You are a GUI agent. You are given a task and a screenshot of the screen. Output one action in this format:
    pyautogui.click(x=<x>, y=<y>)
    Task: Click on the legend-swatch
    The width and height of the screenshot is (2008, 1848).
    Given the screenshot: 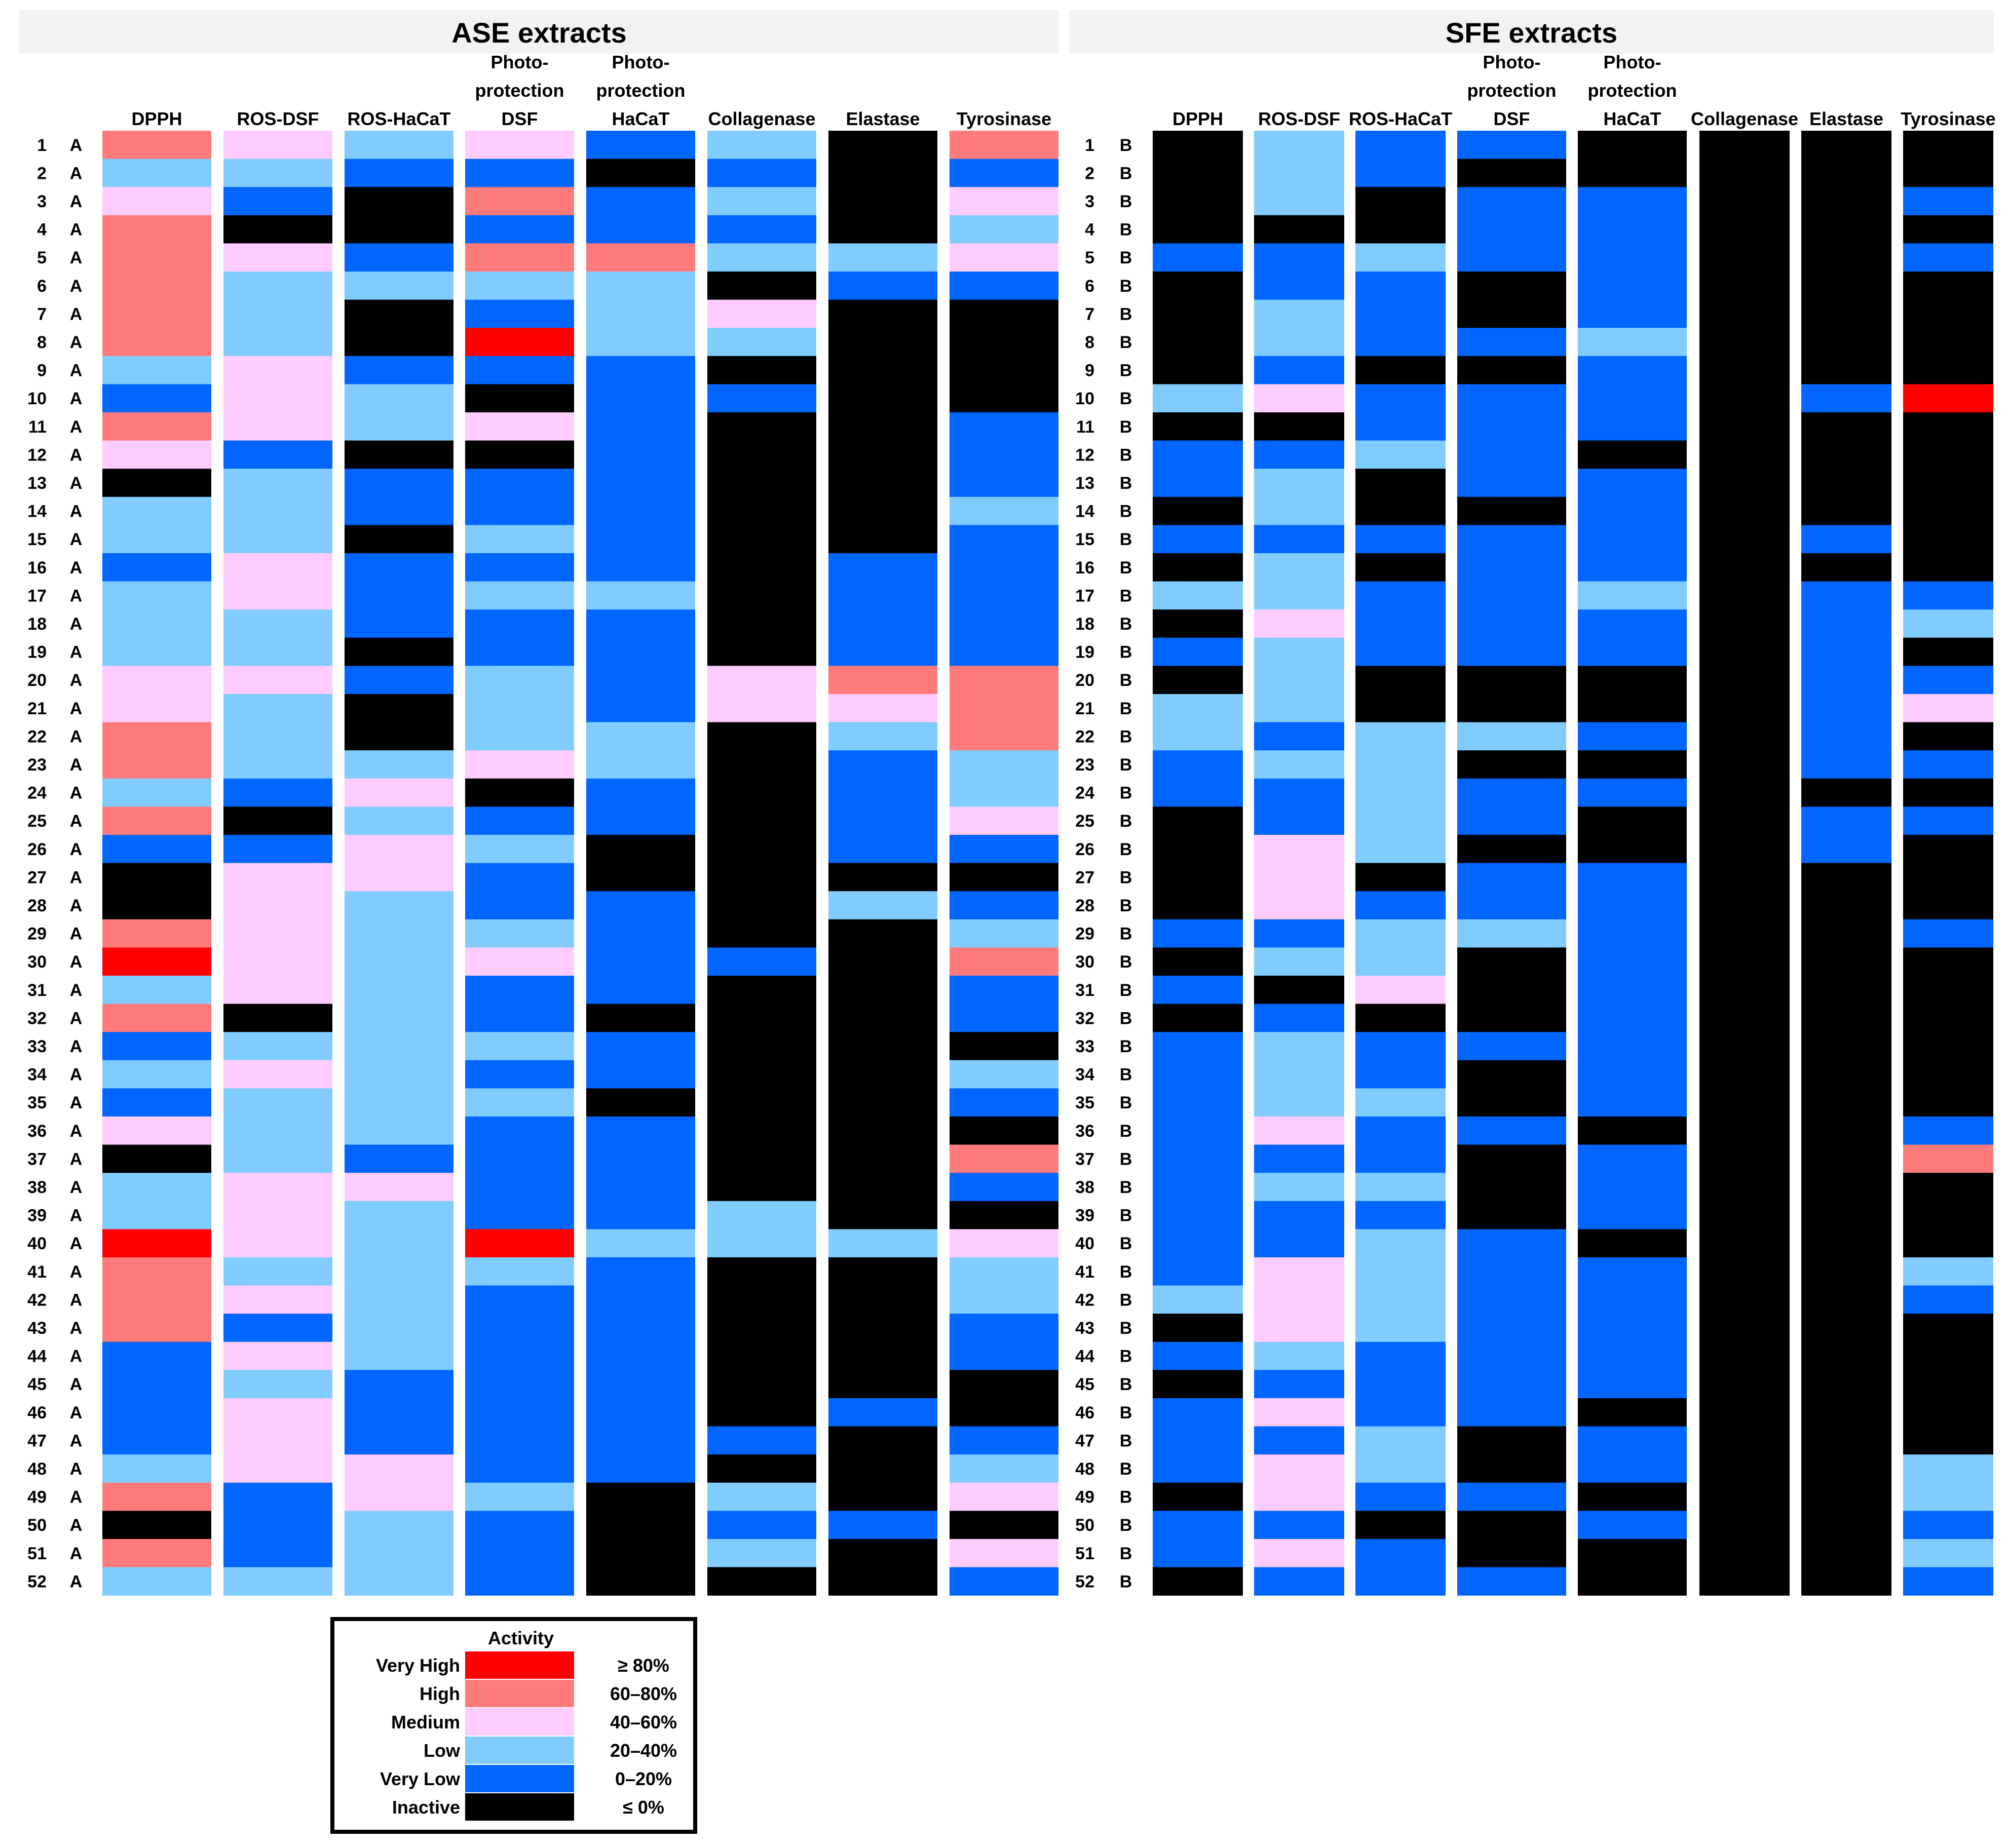 What is the action you would take?
    pyautogui.click(x=519, y=1722)
    